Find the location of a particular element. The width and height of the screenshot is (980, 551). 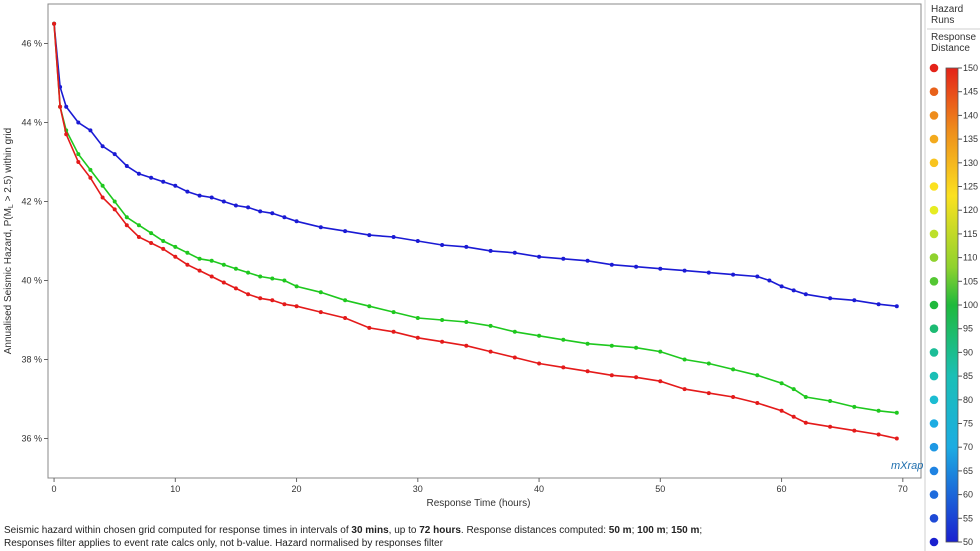

legend-subtitle-line: Distance is located at coordinates (950, 48).